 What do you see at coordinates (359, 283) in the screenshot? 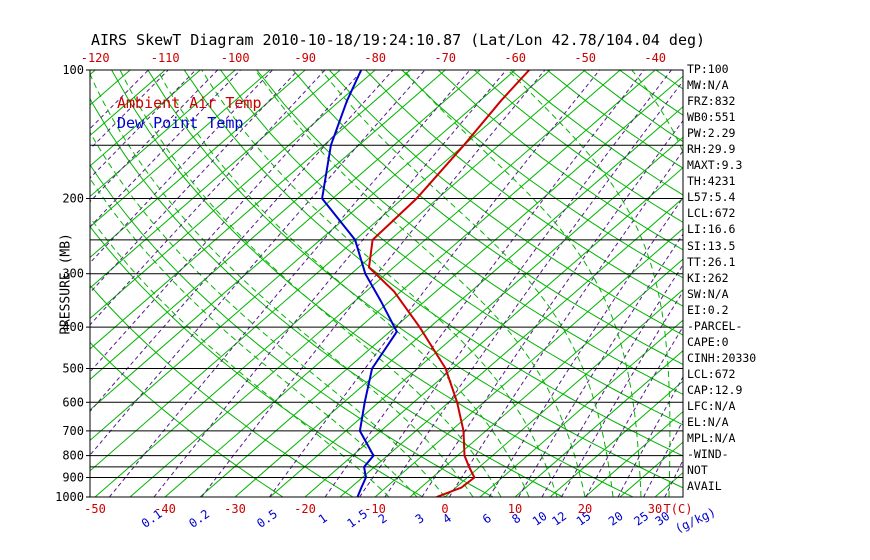
I see `dew-point-trace` at bounding box center [359, 283].